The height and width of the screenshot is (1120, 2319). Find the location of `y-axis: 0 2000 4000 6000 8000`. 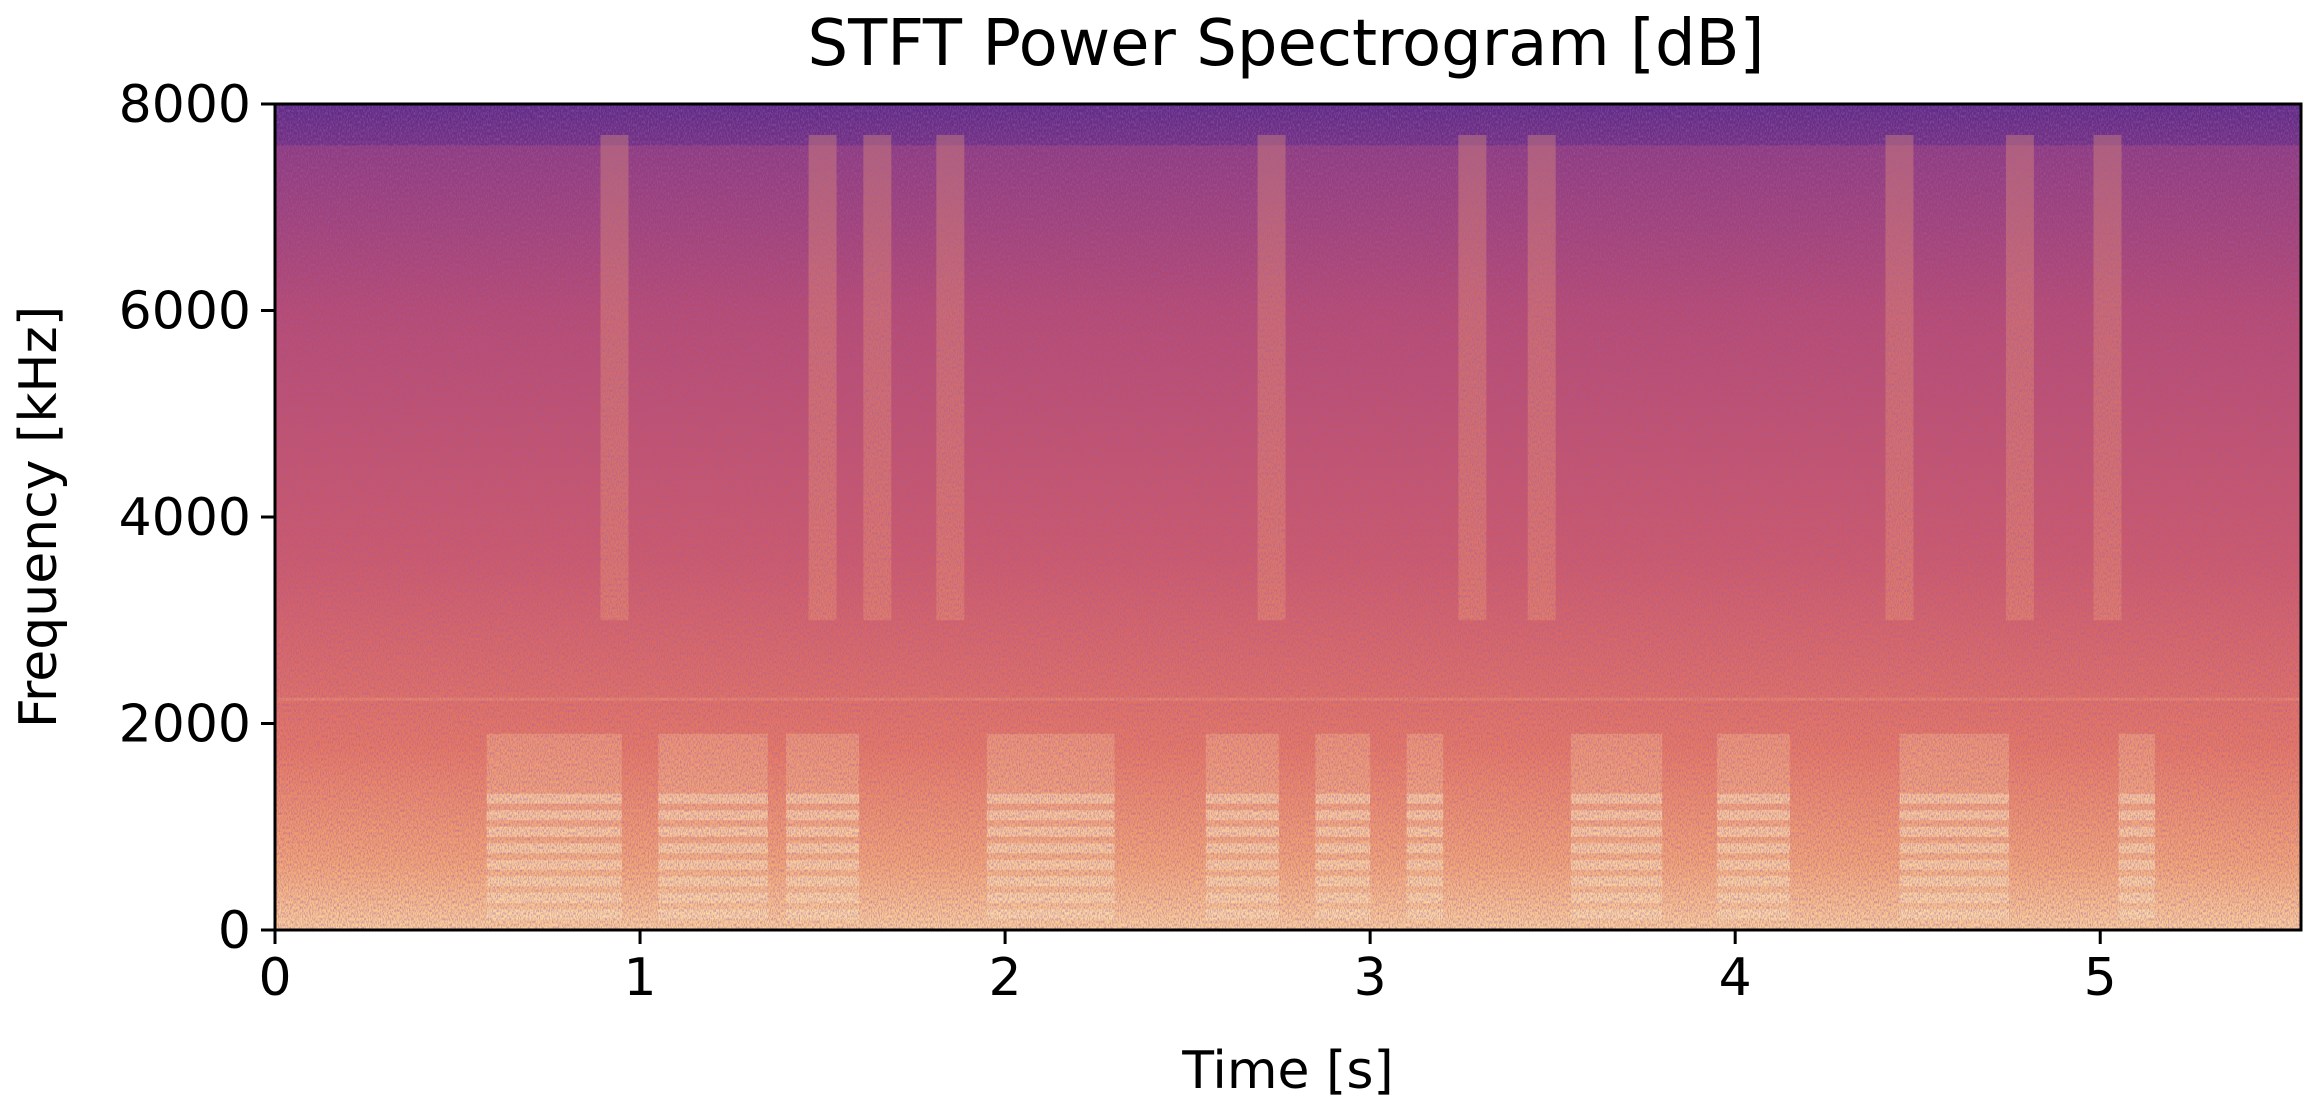

y-axis: 0 2000 4000 6000 8000 is located at coordinates (197, 518).